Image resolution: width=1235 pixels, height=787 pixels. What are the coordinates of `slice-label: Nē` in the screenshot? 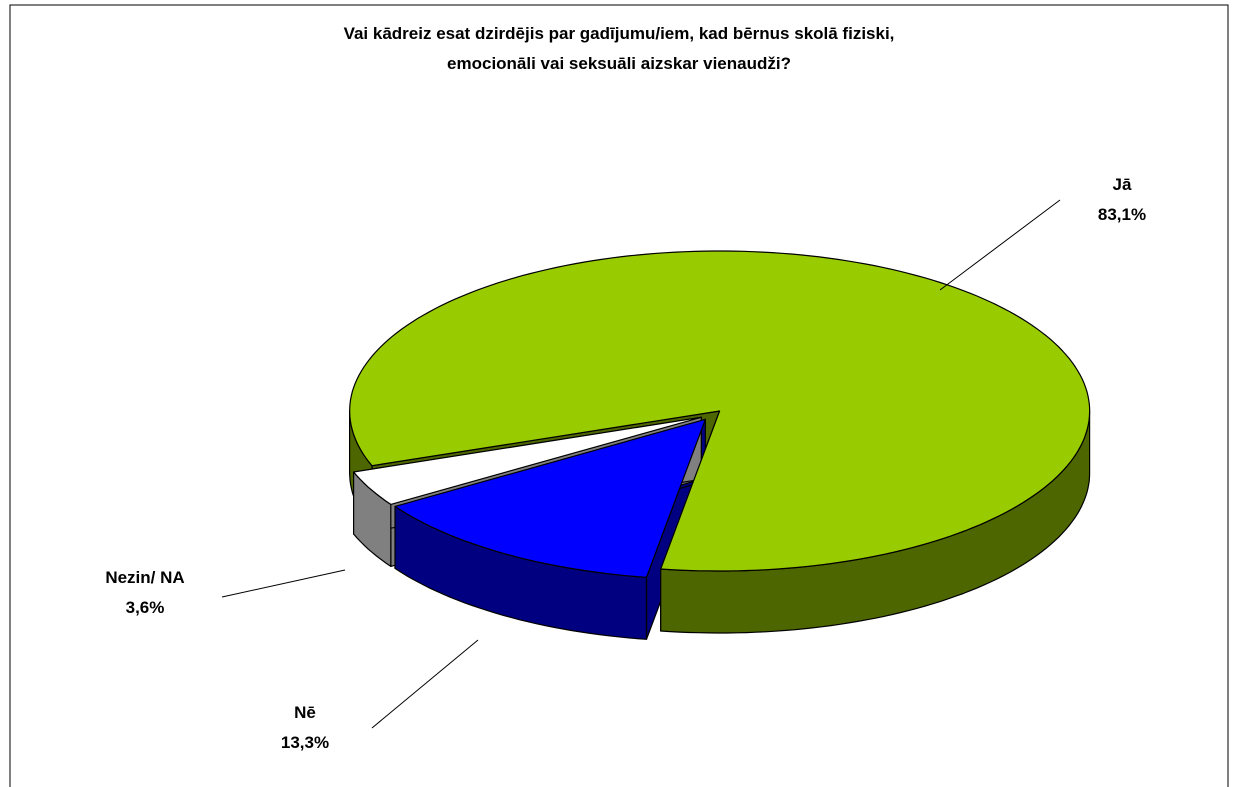 It's located at (305, 712).